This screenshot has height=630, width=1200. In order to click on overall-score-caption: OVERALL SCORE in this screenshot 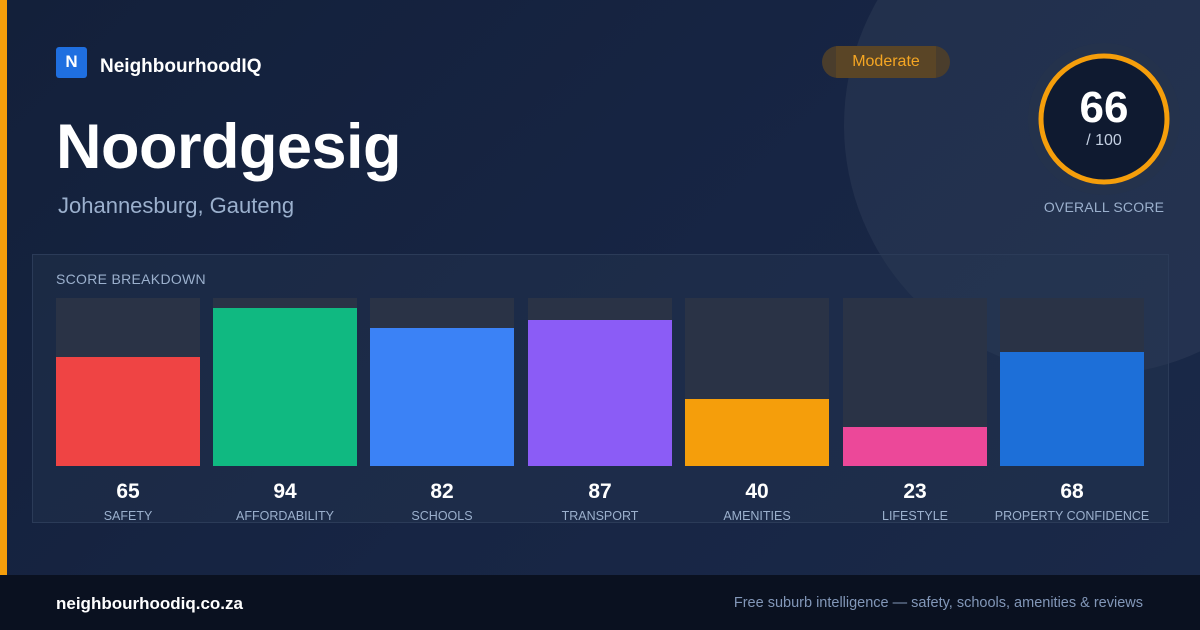, I will do `click(1104, 207)`.